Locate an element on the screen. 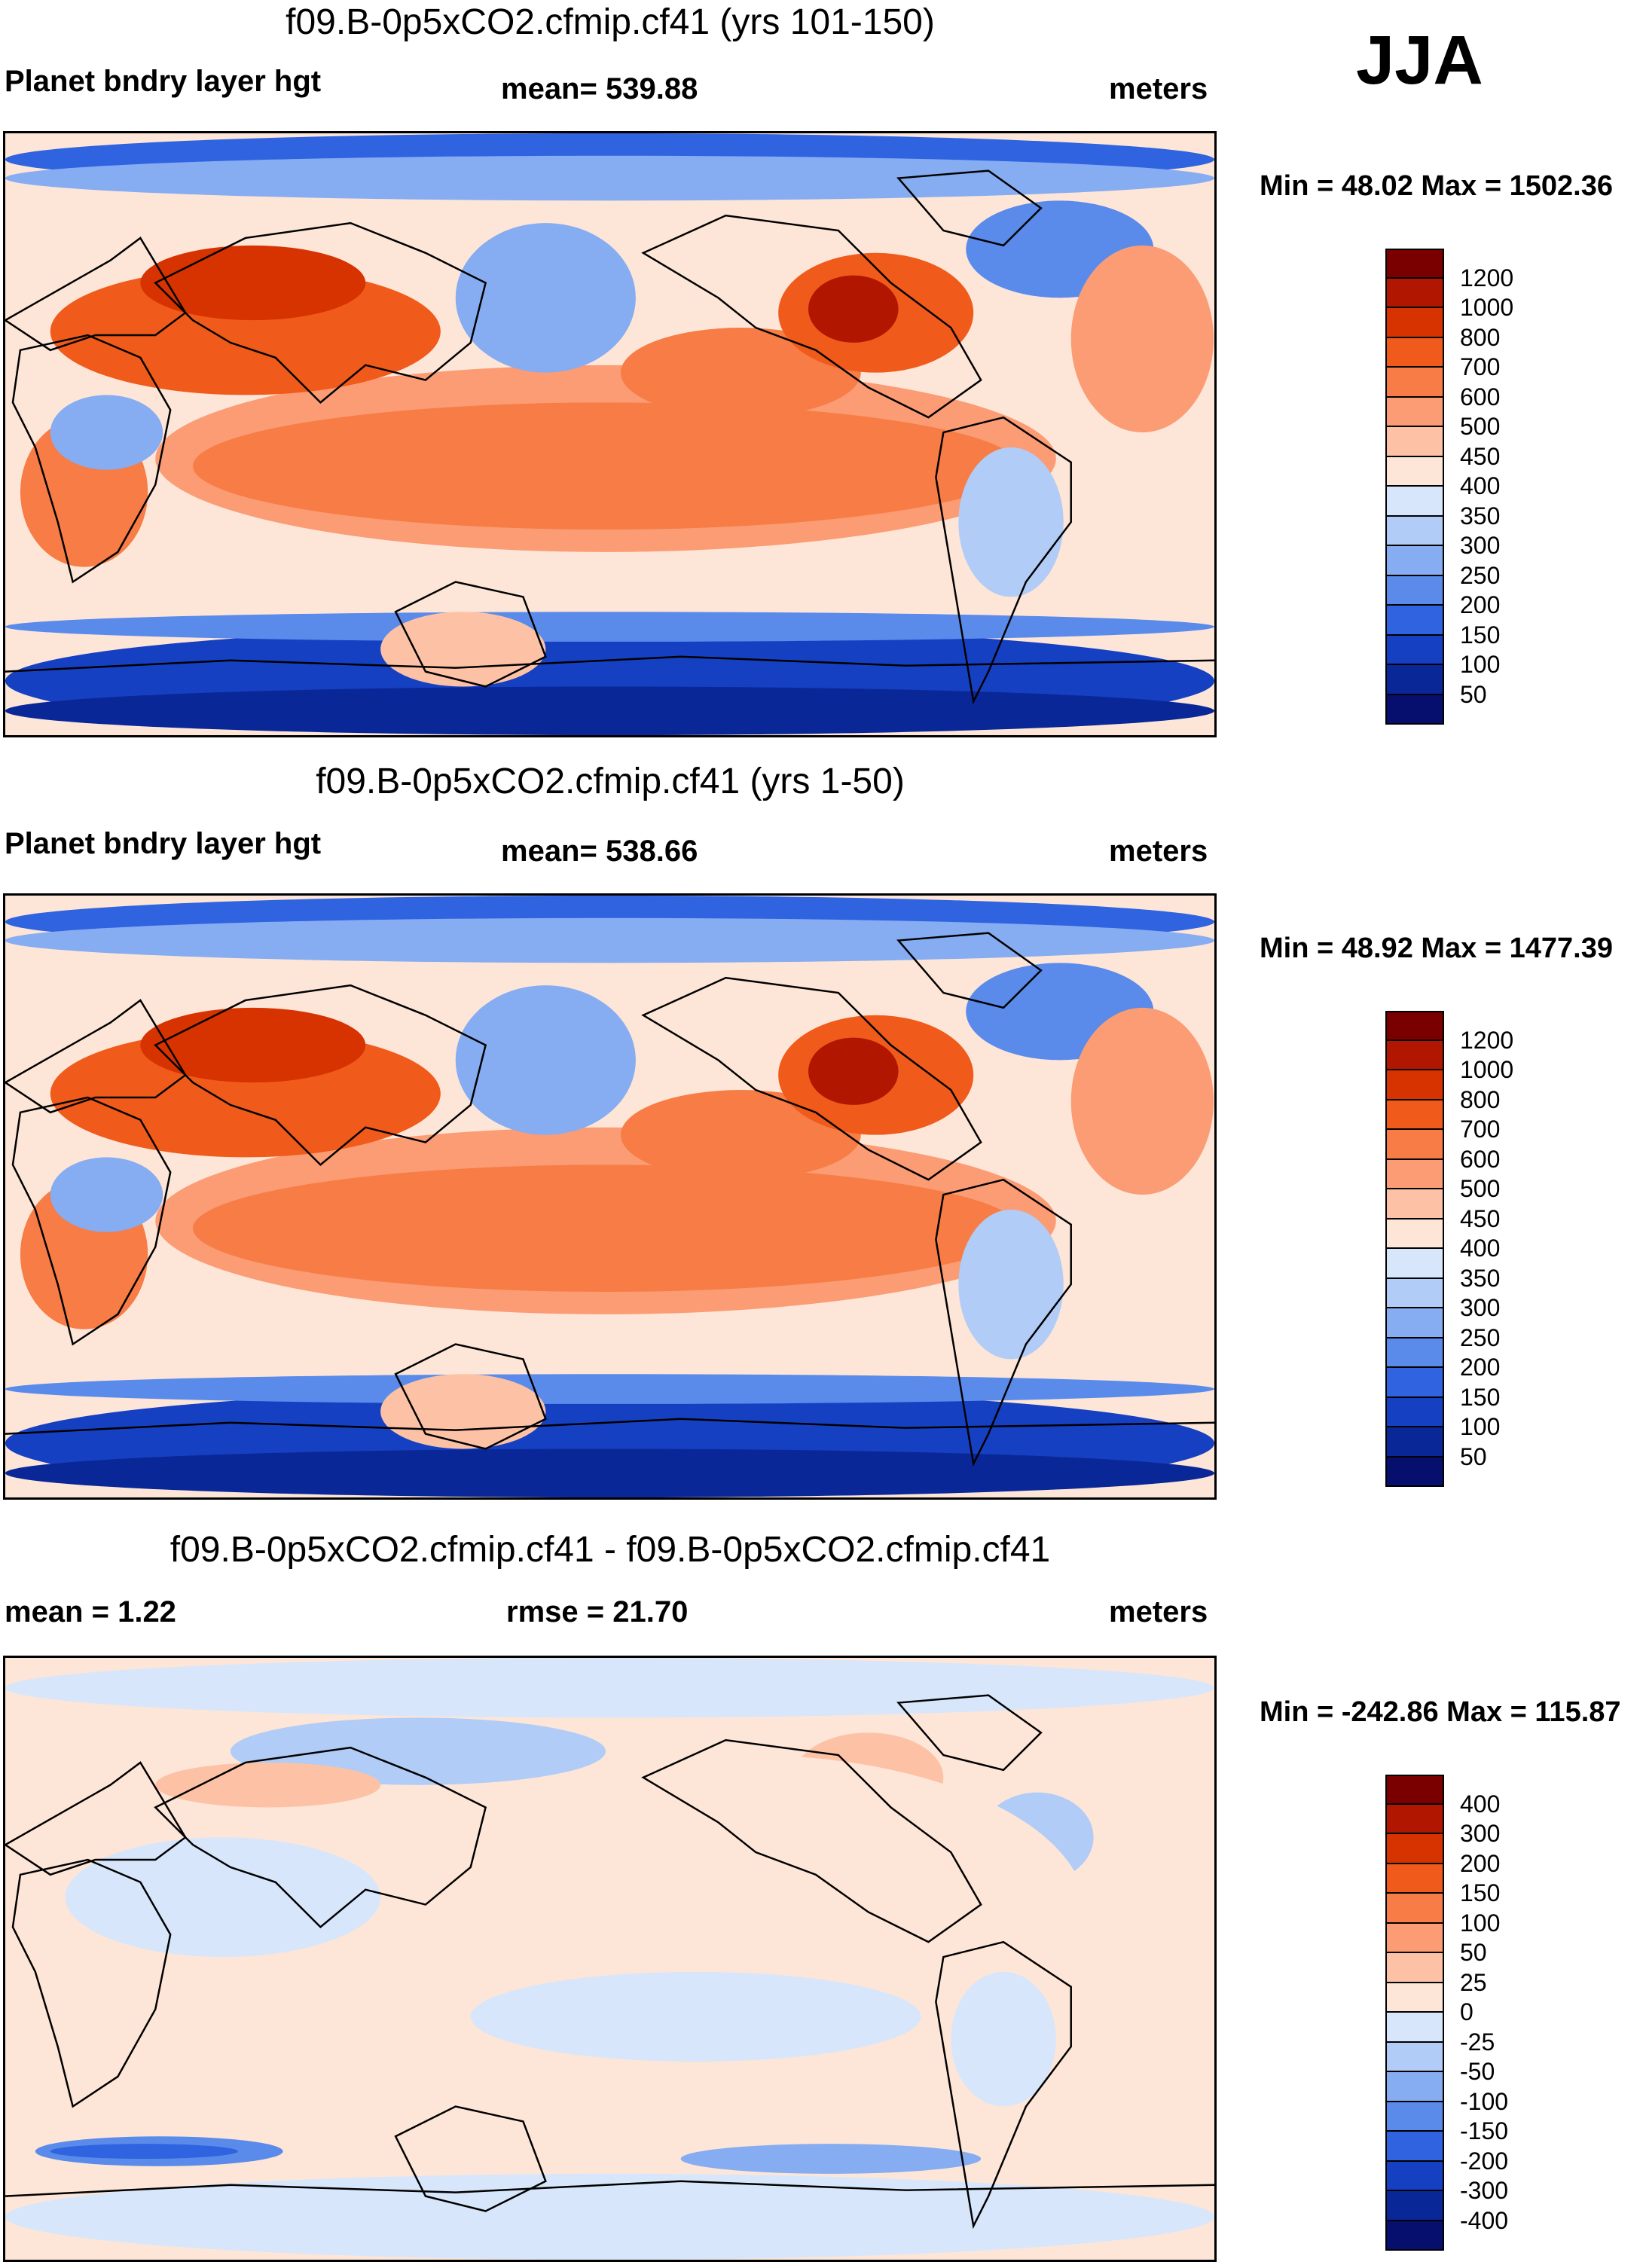  panel-1-minmax: Min = 48.02 Max = 1502.36 is located at coordinates (1436, 186).